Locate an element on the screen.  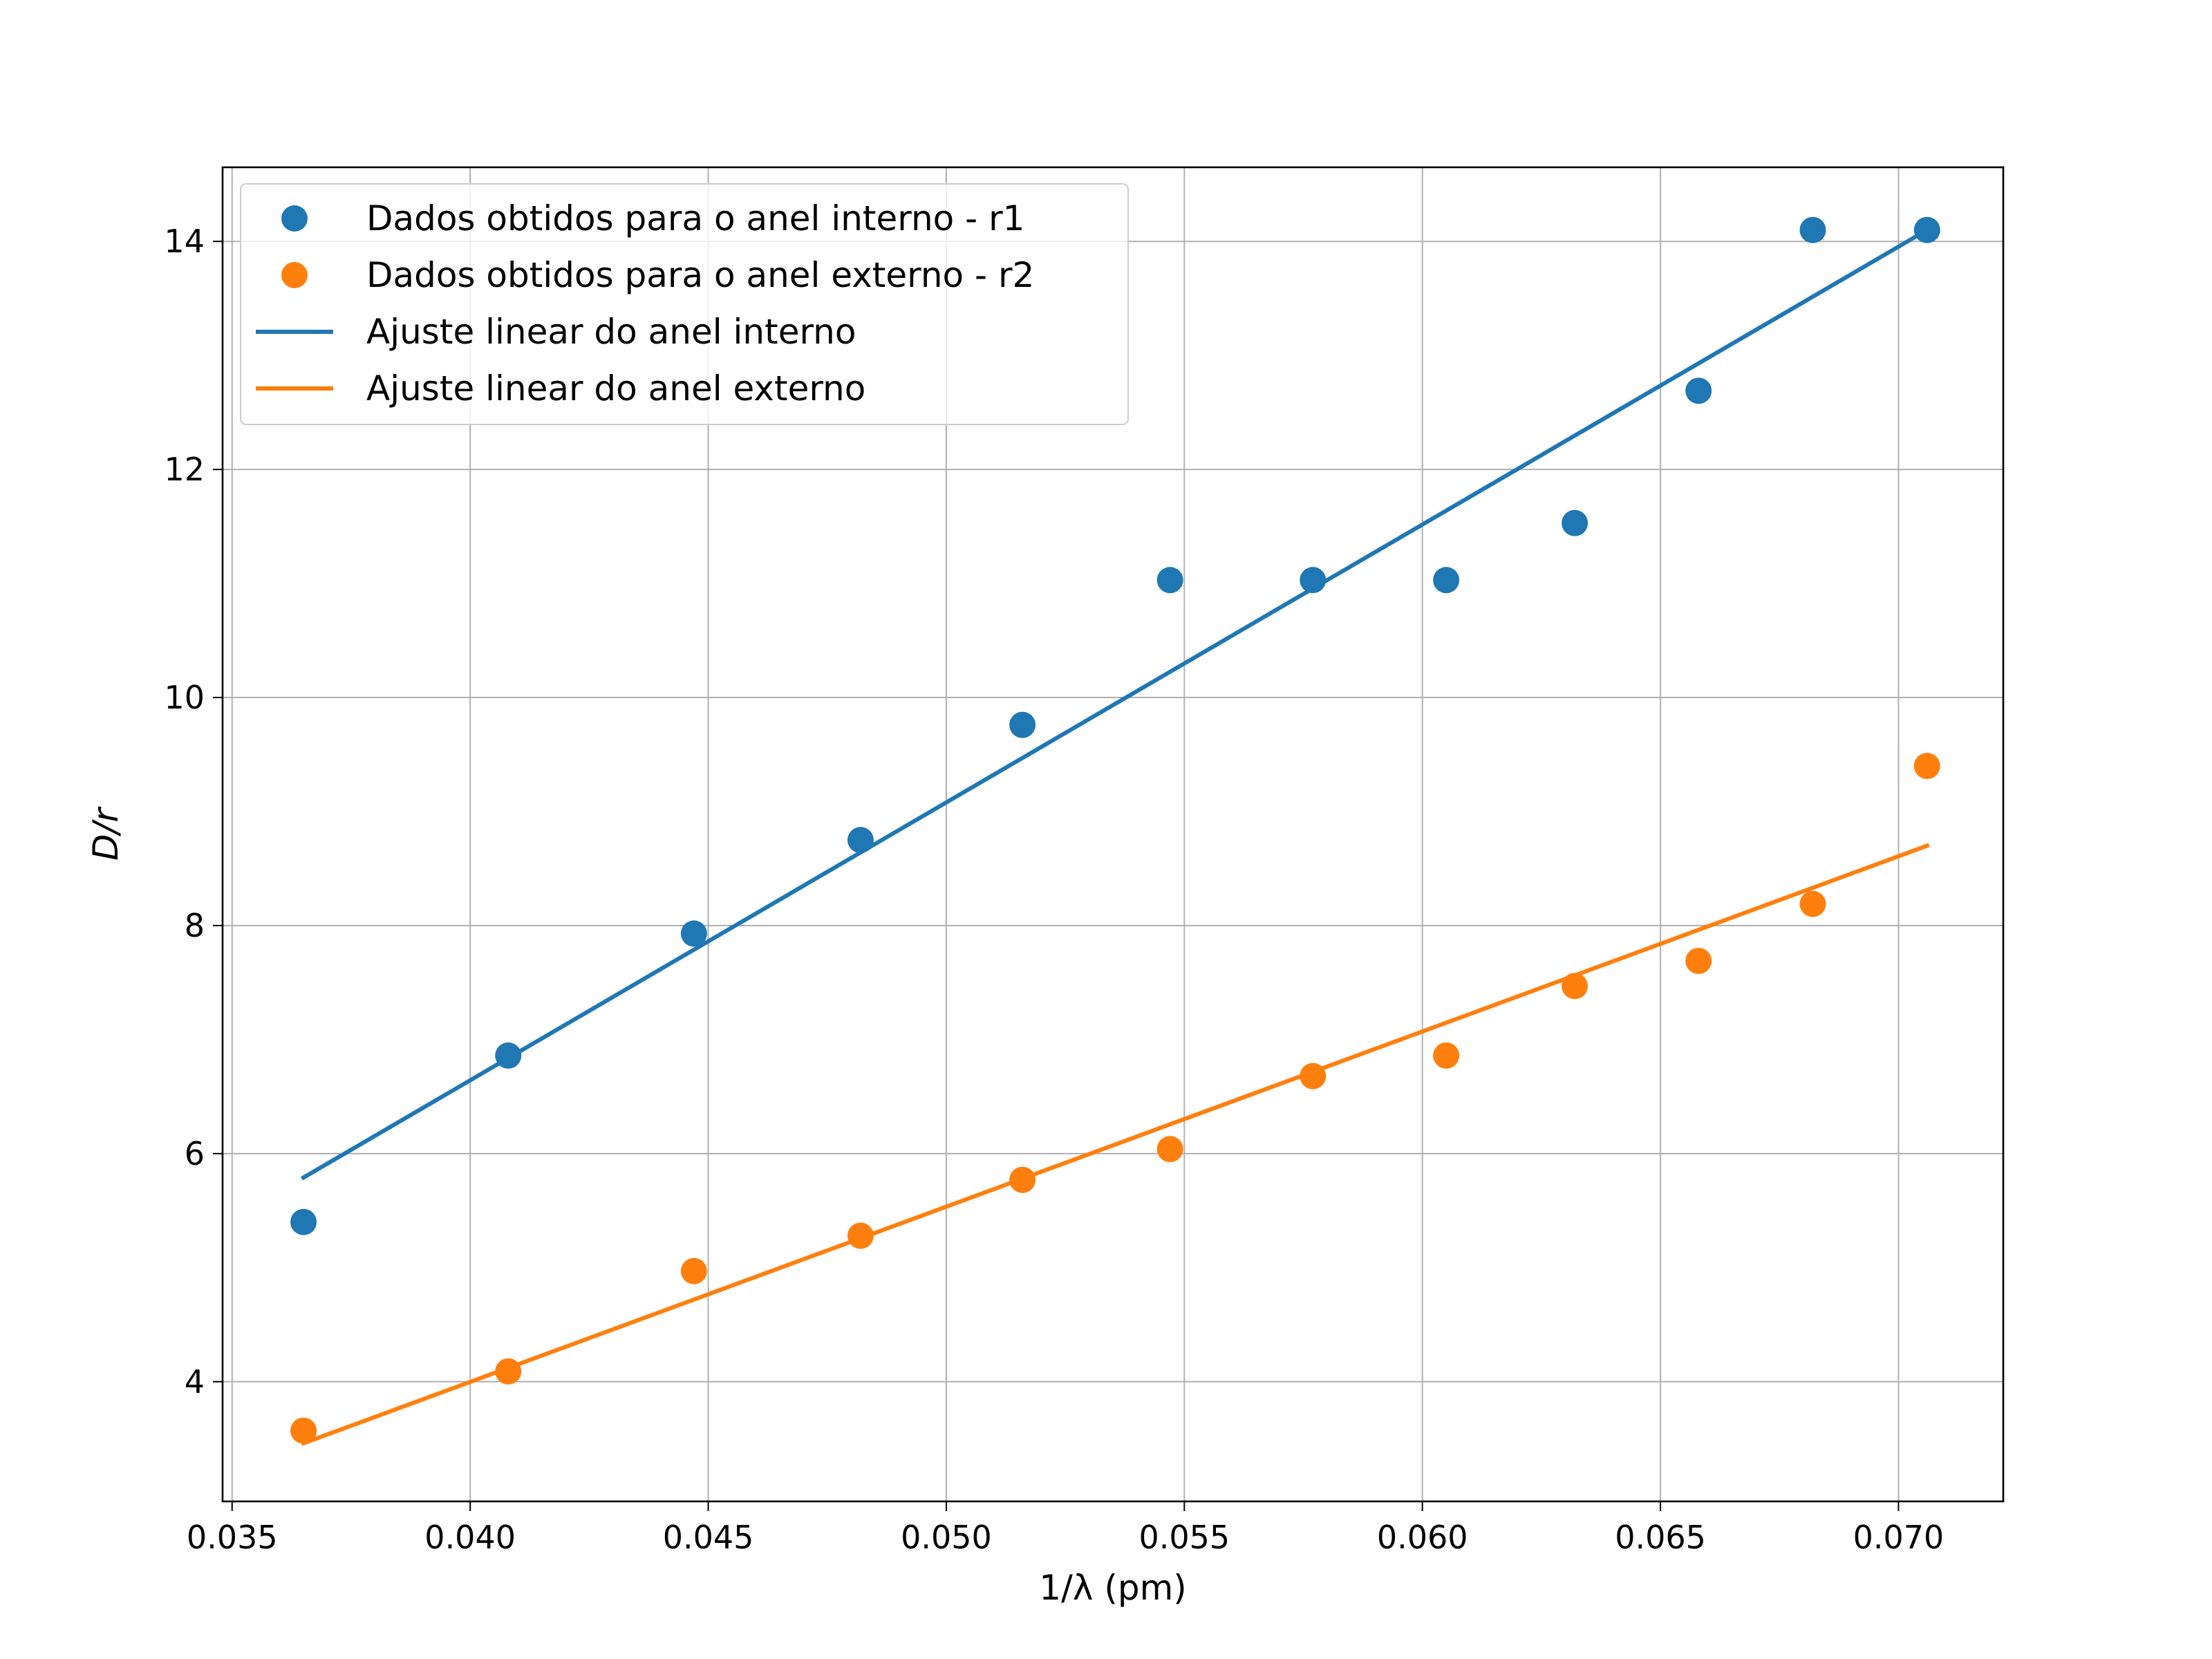
y-tick-label: 10 is located at coordinates (184, 698).